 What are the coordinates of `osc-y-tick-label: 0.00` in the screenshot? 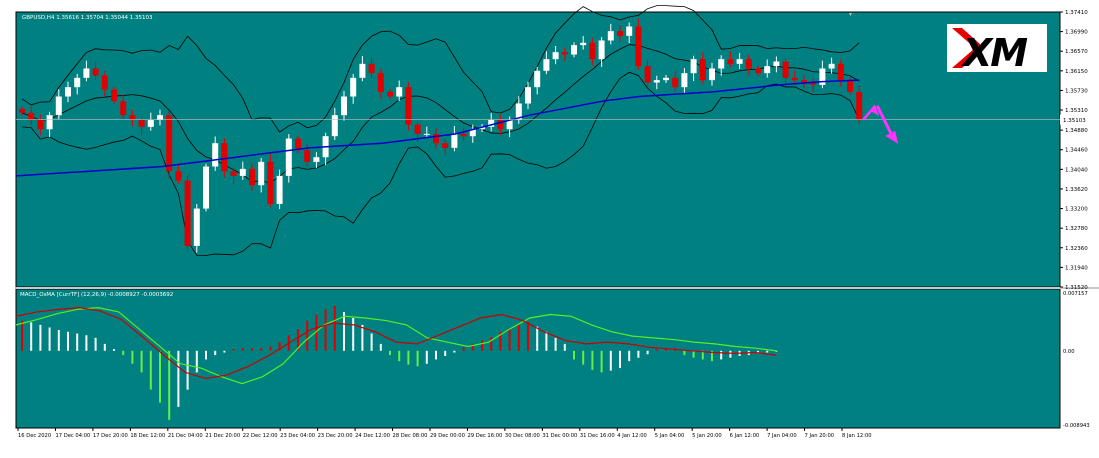 It's located at (1069, 352).